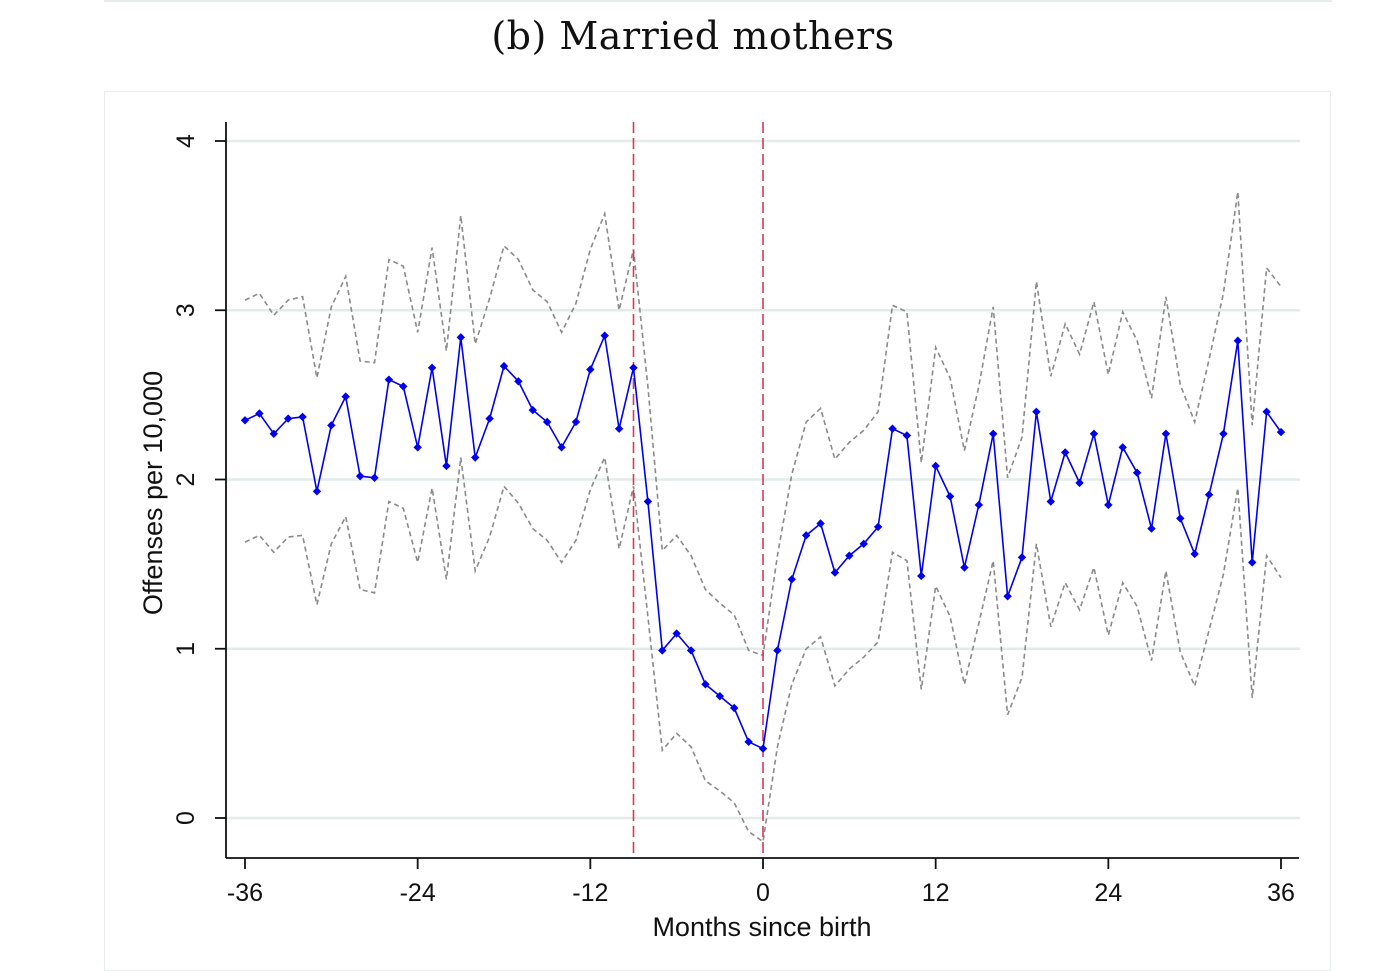 Image resolution: width=1386 pixels, height=971 pixels. I want to click on y-axis-label: Offenses per 10,000, so click(153, 493).